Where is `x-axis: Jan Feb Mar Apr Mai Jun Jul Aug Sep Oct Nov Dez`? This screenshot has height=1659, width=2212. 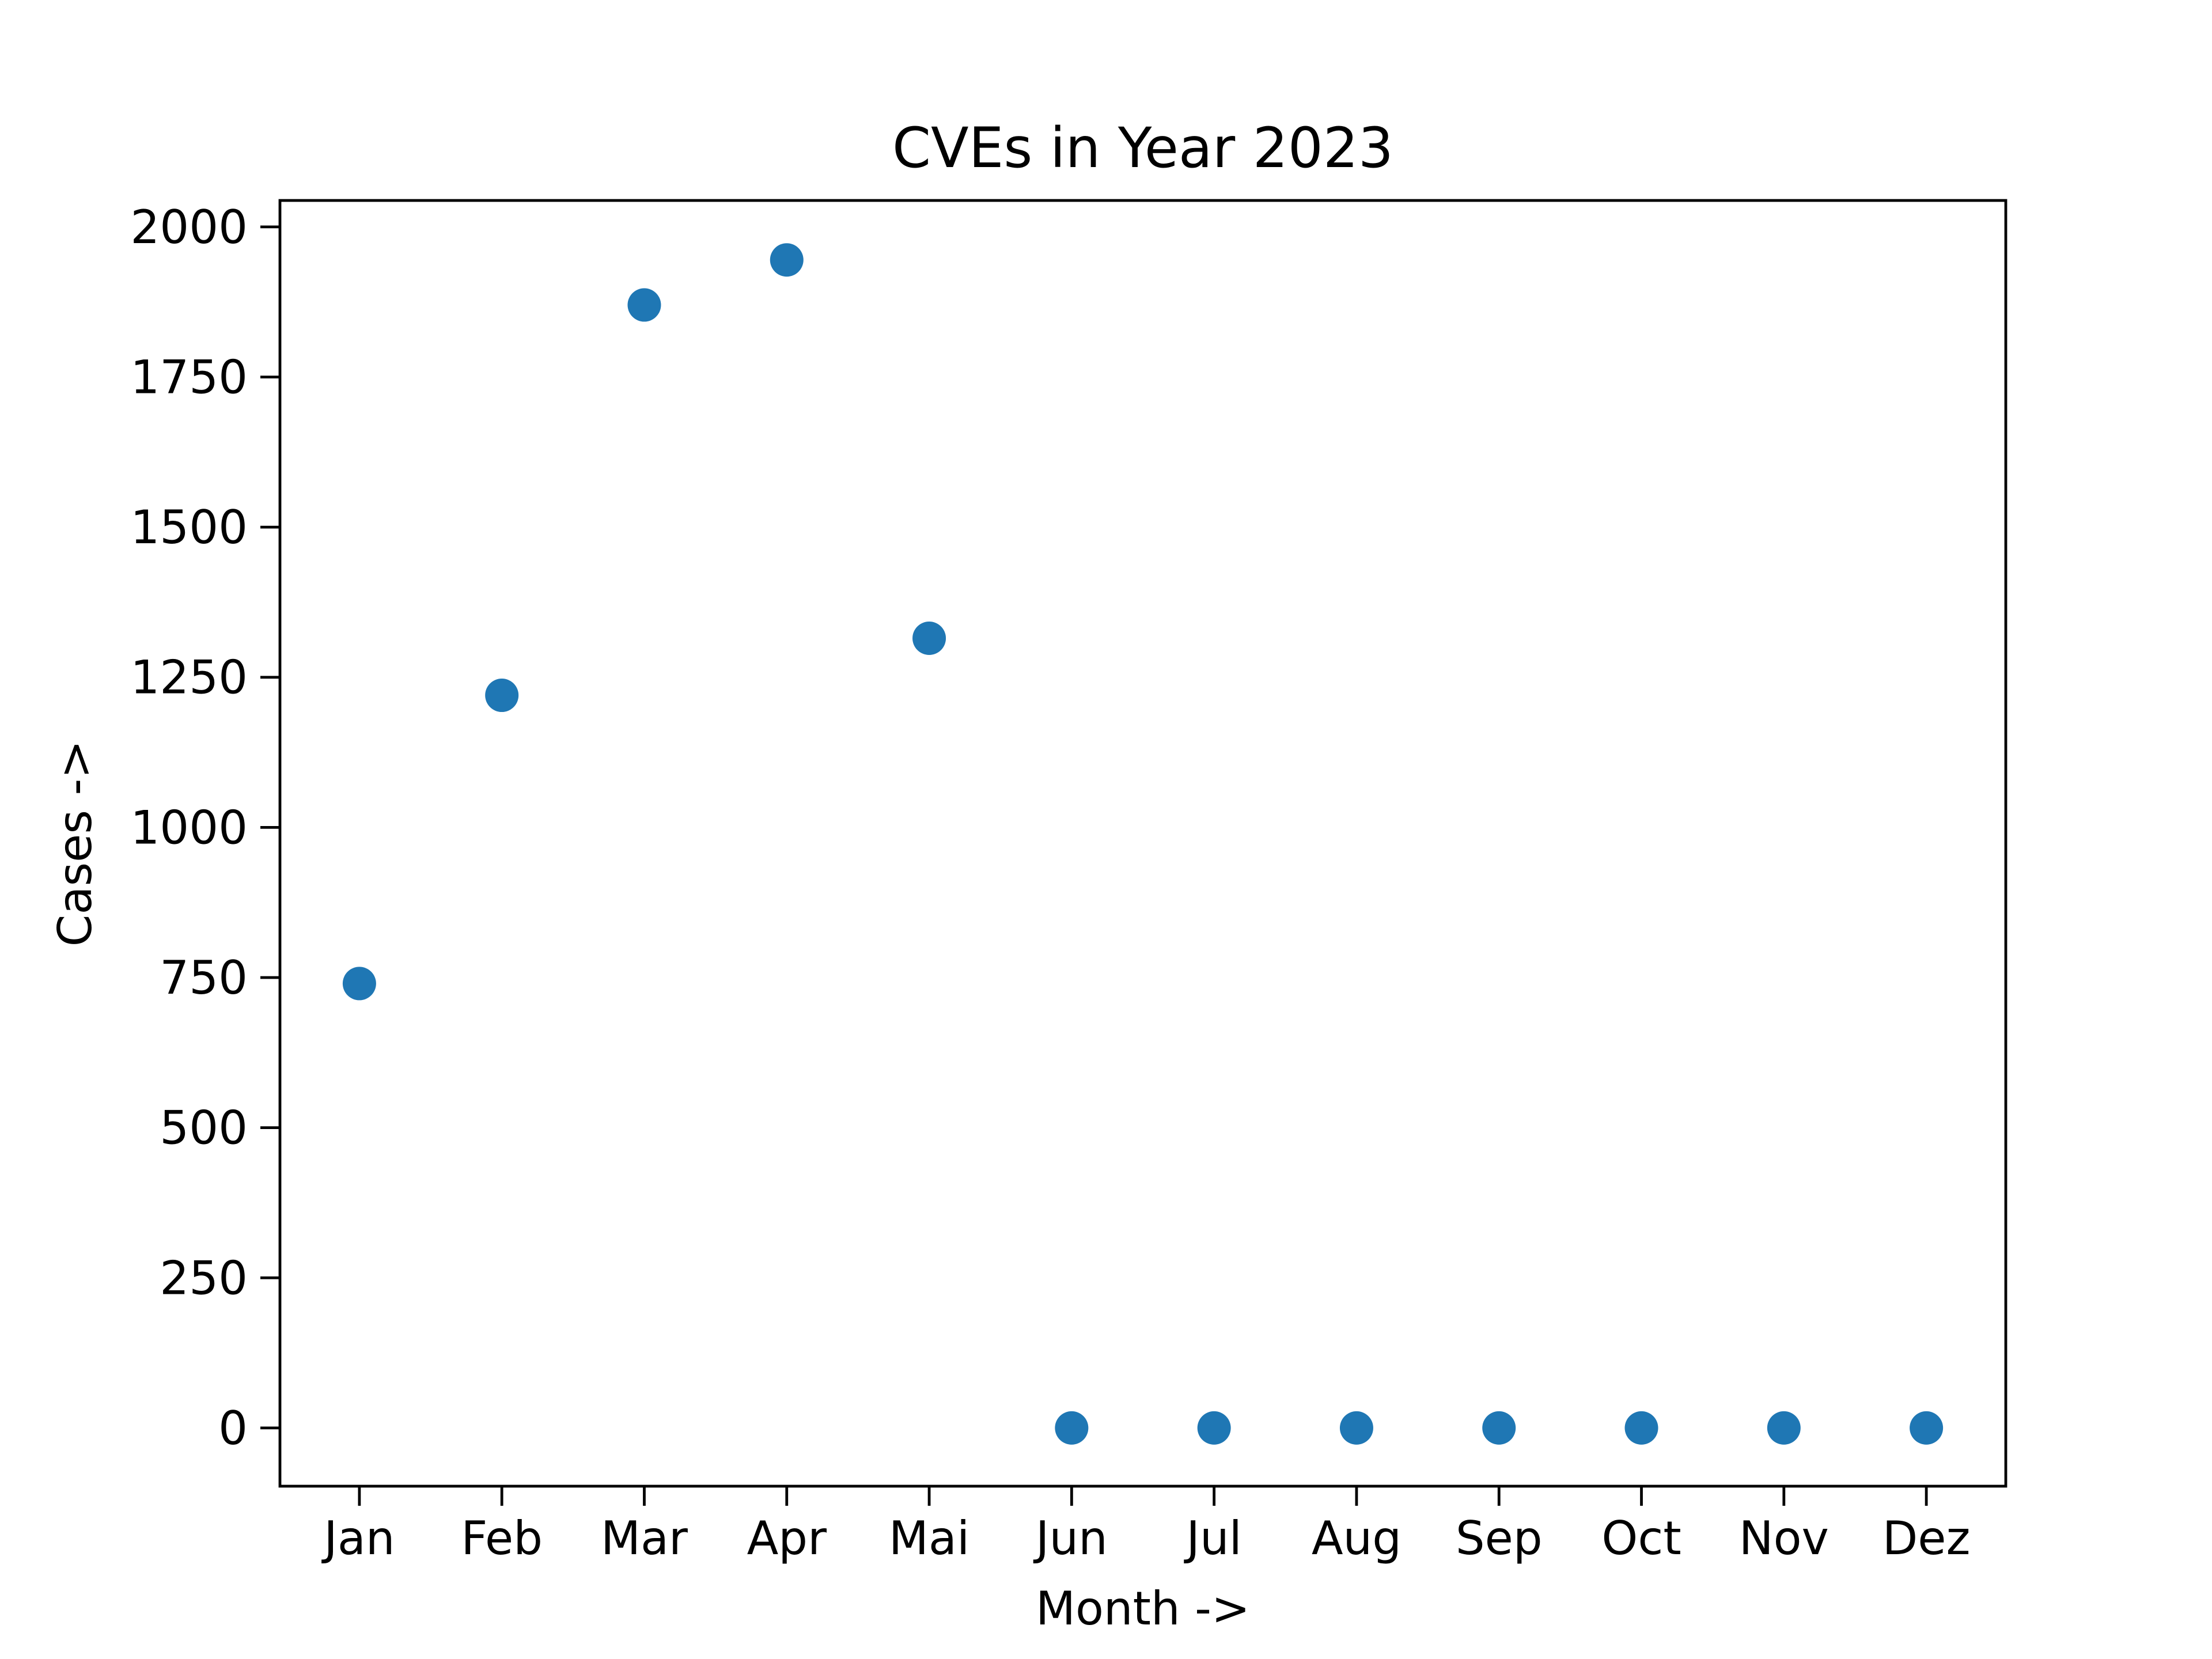 x-axis: Jan Feb Mar Apr Mai Jun Jul Aug Sep Oct Nov Dez is located at coordinates (1146, 1525).